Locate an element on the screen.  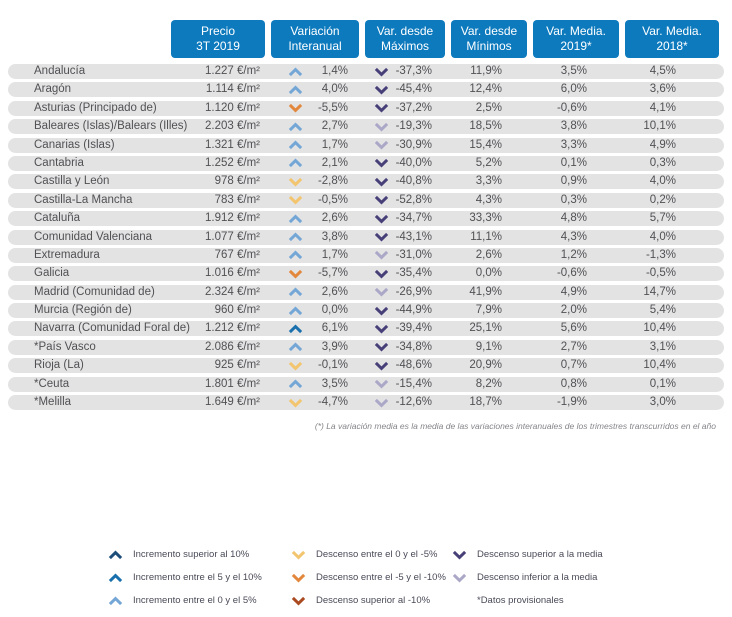
variation-from-max-value: -31,0% is located at coordinates (413, 254).